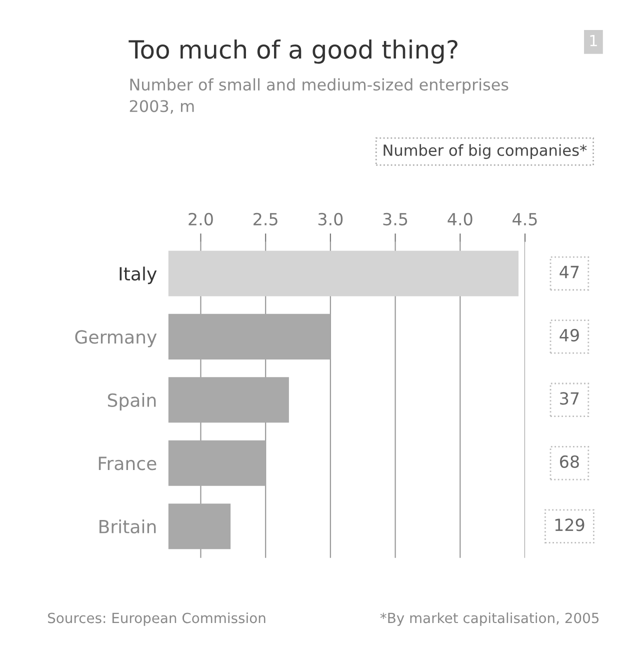 This screenshot has height=645, width=628. Describe the element at coordinates (395, 219) in the screenshot. I see `x-tick-label: 3.5` at that location.